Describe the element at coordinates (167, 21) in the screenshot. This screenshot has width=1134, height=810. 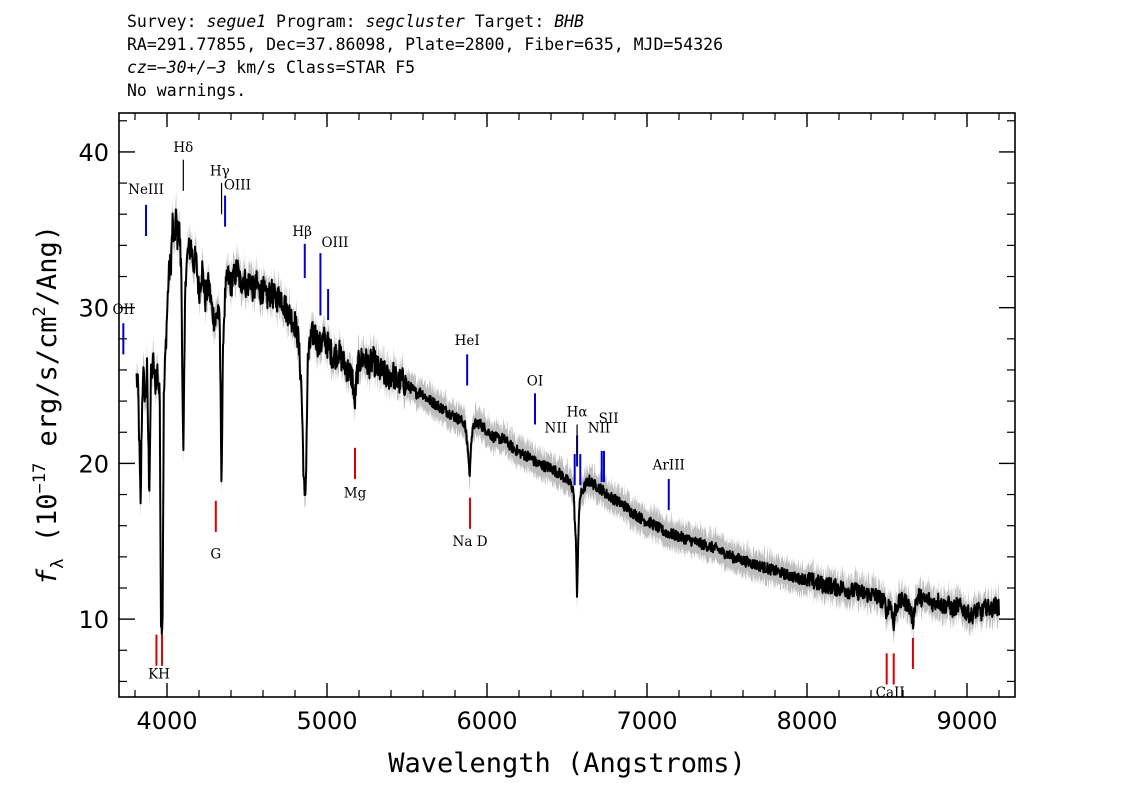
I see `survey-label: Survey:` at that location.